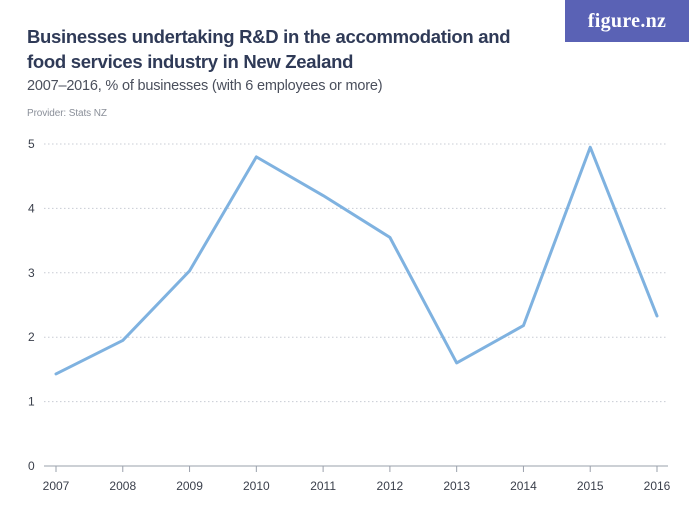 Image resolution: width=700 pixels, height=525 pixels. I want to click on provider-note: Provider: Stats NZ, so click(67, 113).